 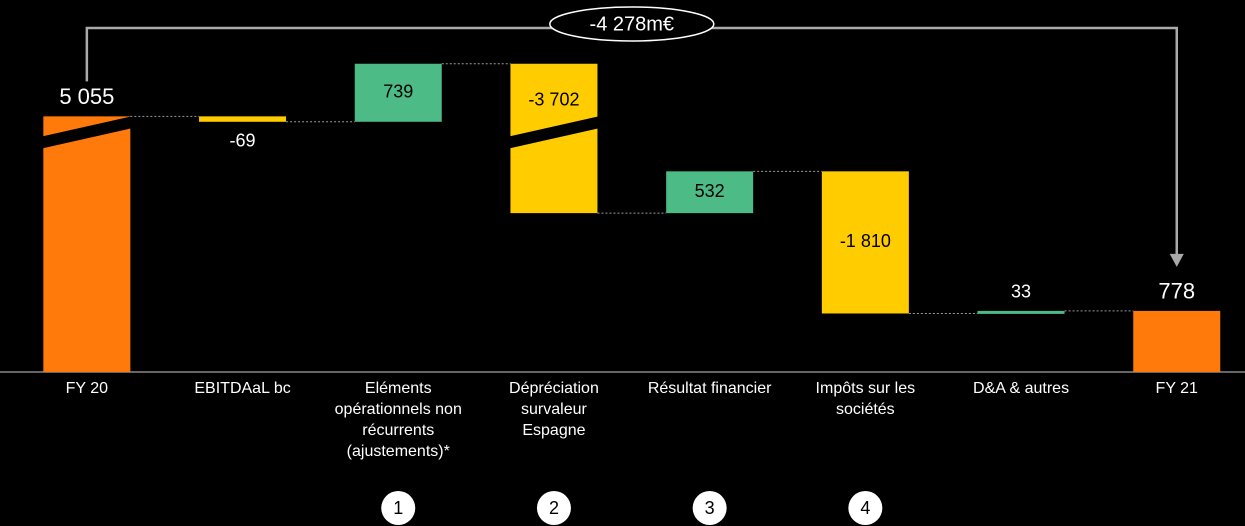 What do you see at coordinates (1176, 388) in the screenshot?
I see `x-tick-label: FY 21` at bounding box center [1176, 388].